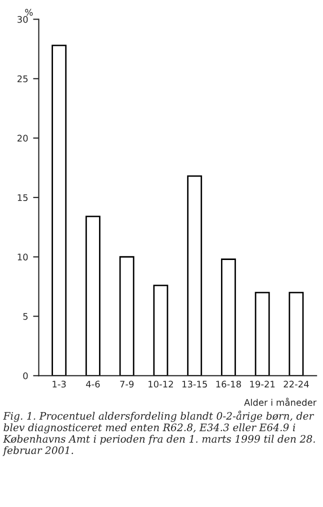 This screenshot has height=507, width=323. What do you see at coordinates (262, 384) in the screenshot?
I see `x-tick-label: 19-21` at bounding box center [262, 384].